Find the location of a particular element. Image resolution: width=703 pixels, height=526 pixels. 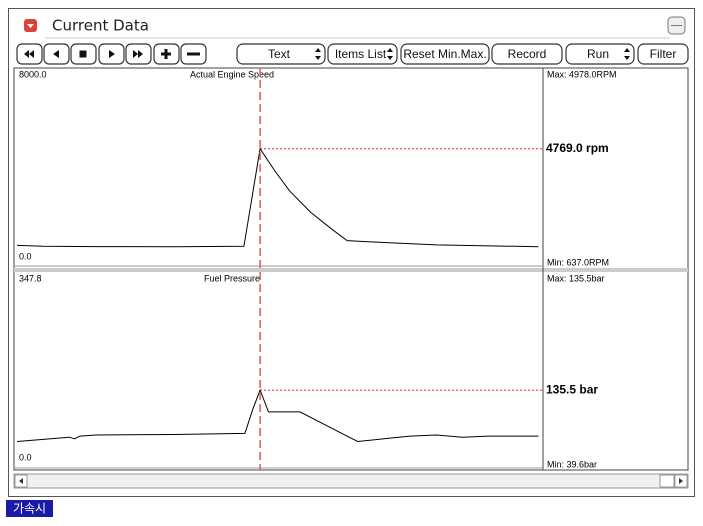

panel-divider is located at coordinates (351, 270).